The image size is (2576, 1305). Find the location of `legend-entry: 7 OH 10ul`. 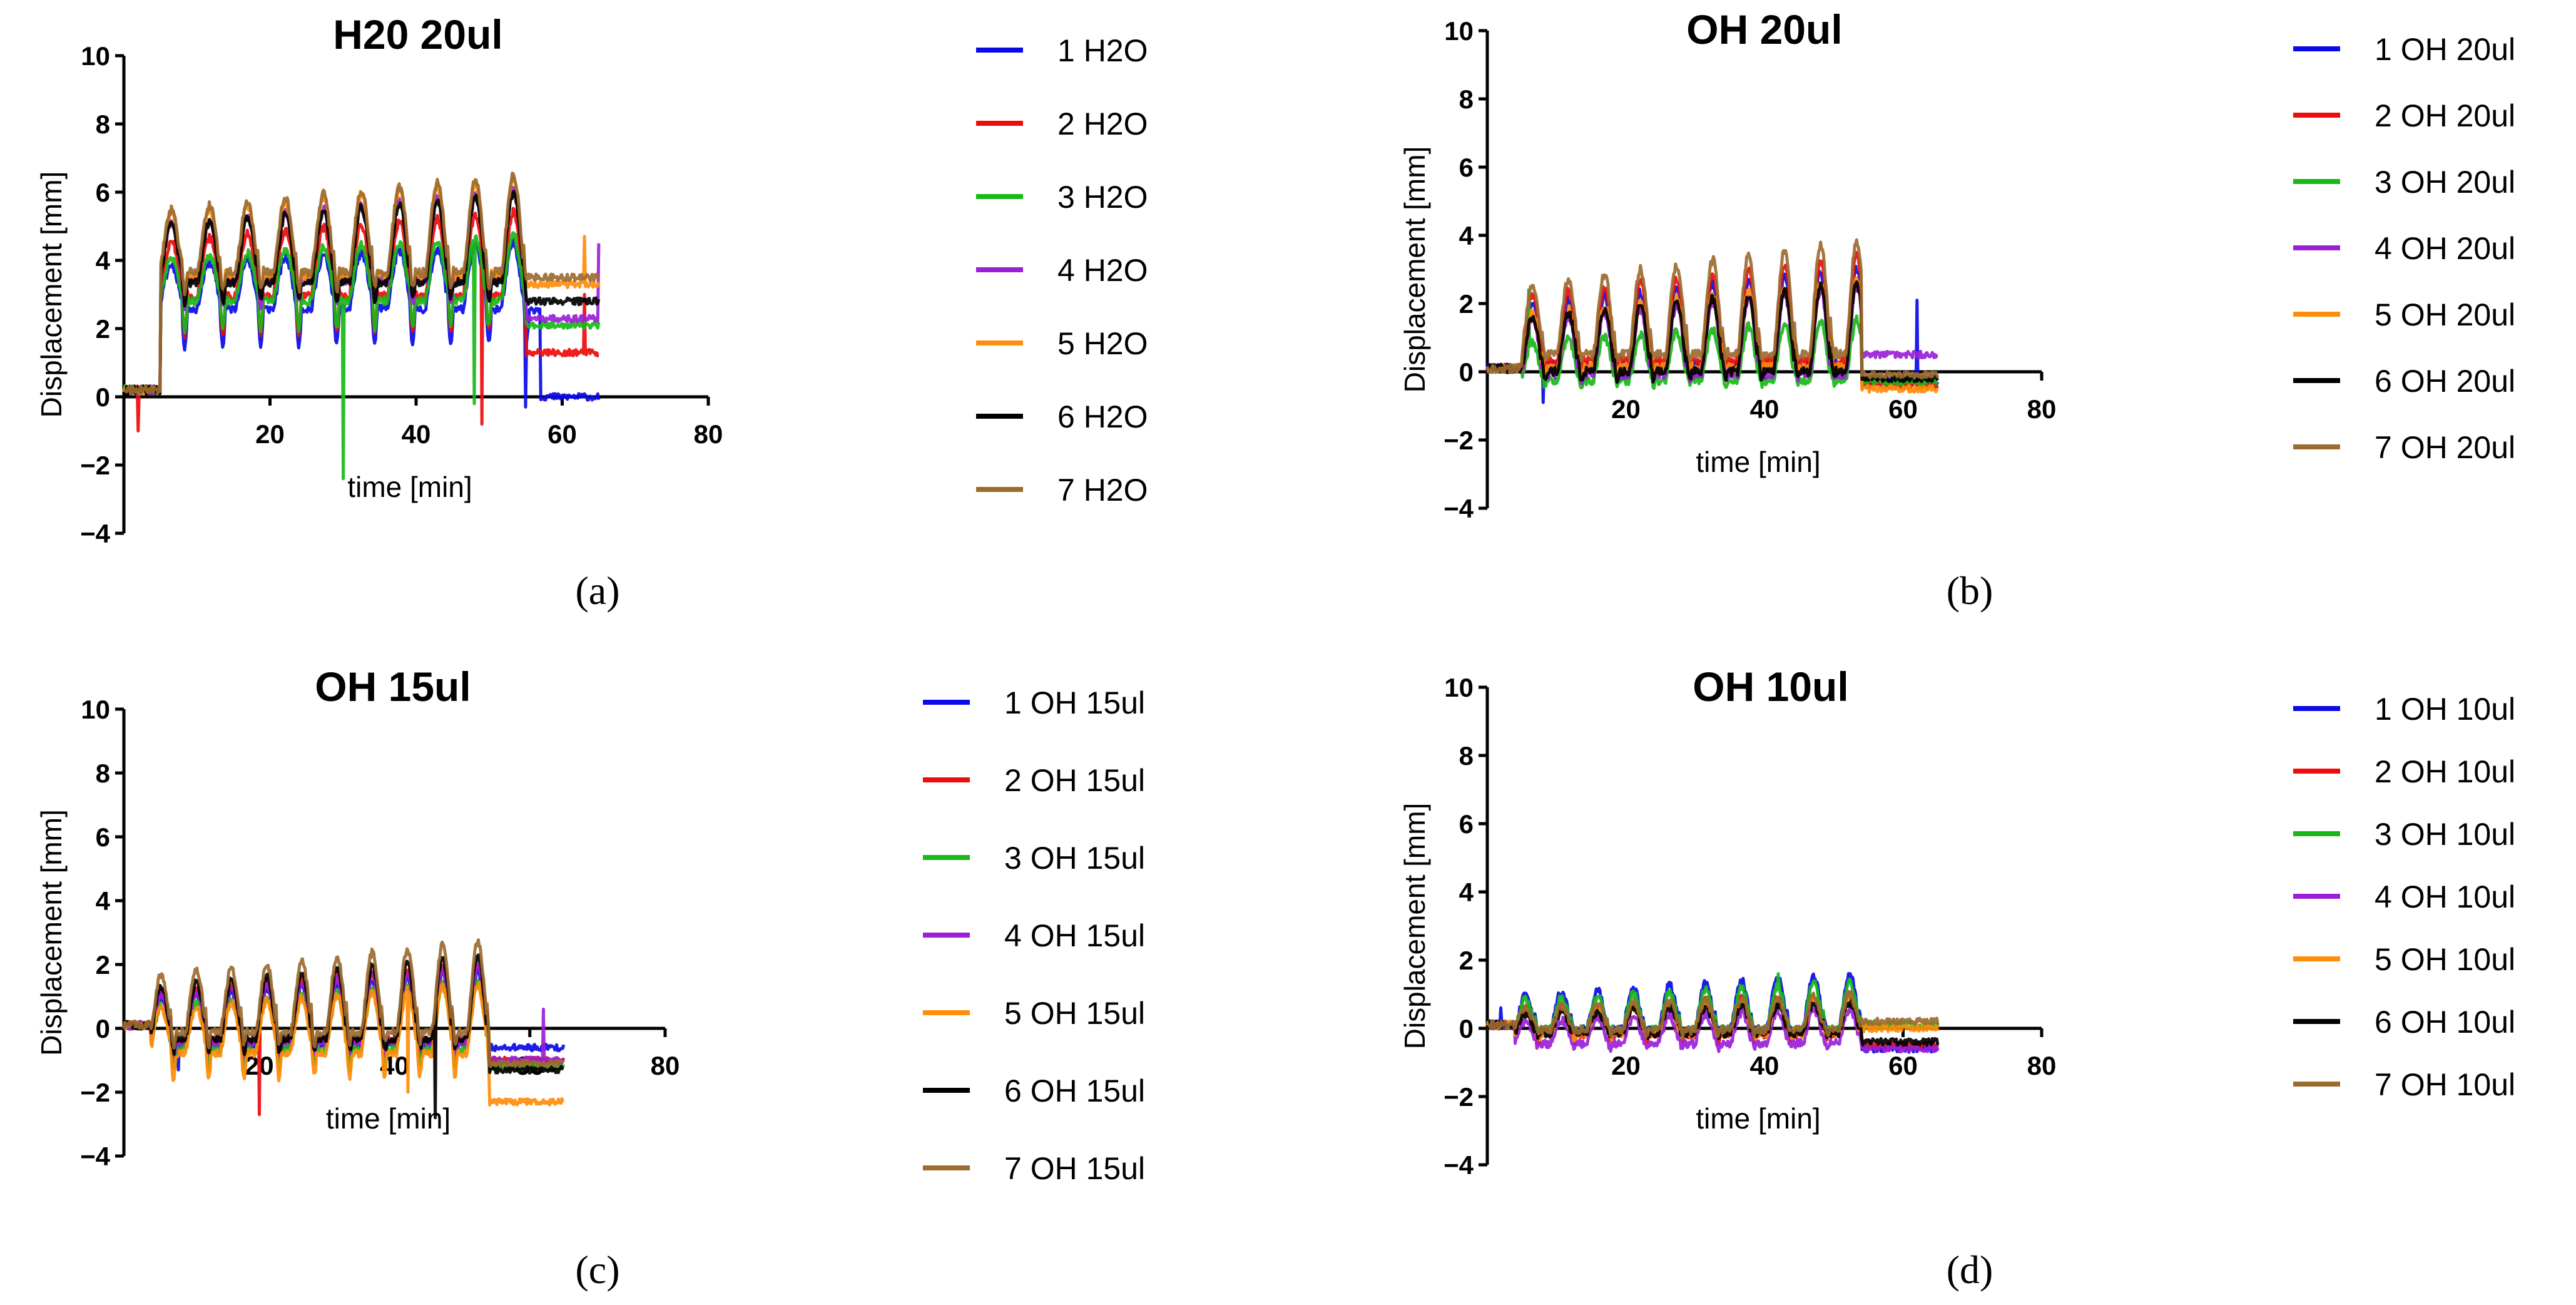

legend-entry: 7 OH 10ul is located at coordinates (2445, 1084).